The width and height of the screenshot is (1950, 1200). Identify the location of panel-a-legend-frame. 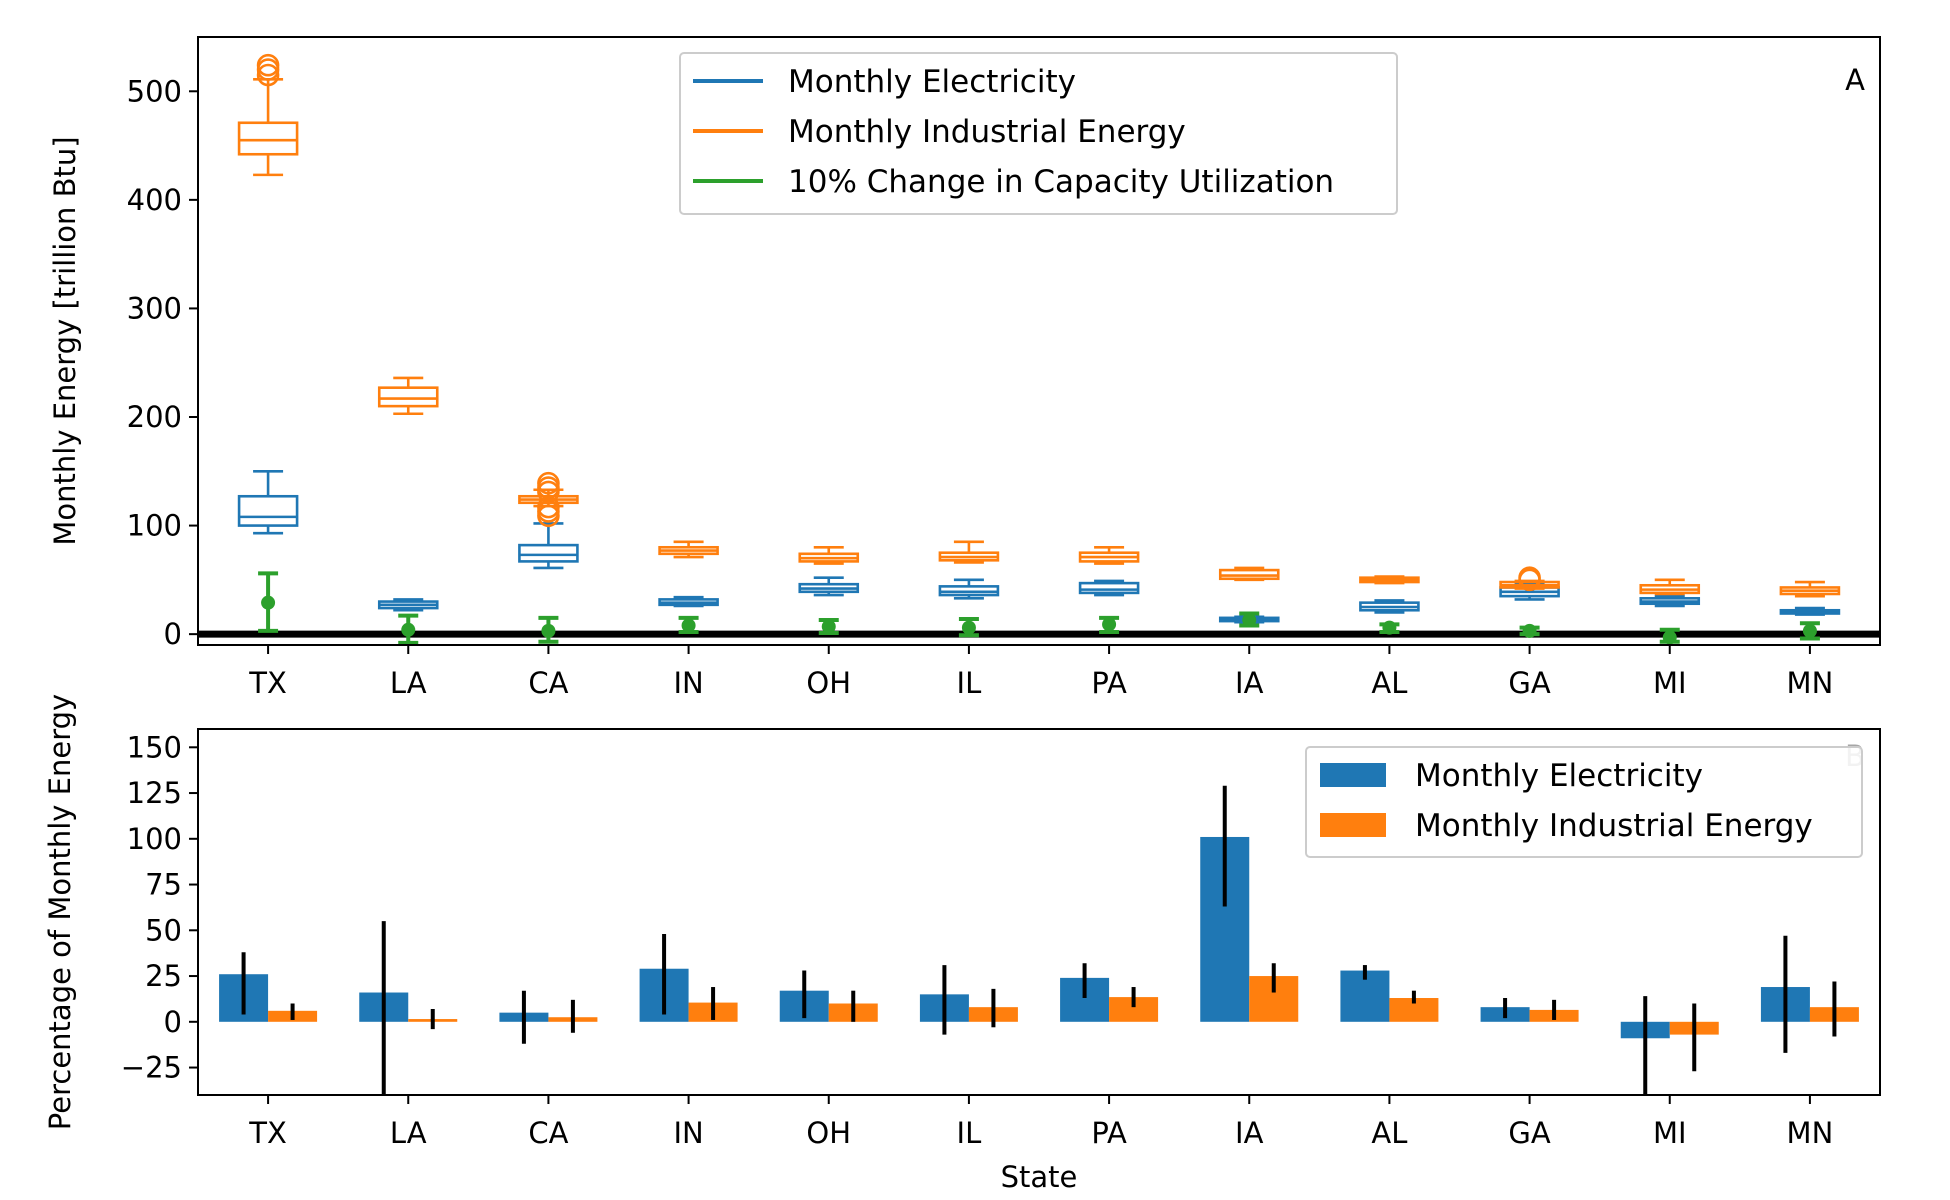
(1038, 133).